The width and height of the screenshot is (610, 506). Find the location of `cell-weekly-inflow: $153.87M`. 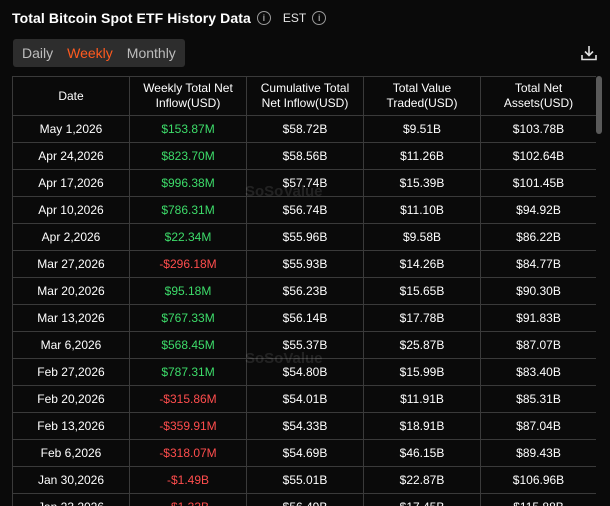

cell-weekly-inflow: $153.87M is located at coordinates (188, 129).